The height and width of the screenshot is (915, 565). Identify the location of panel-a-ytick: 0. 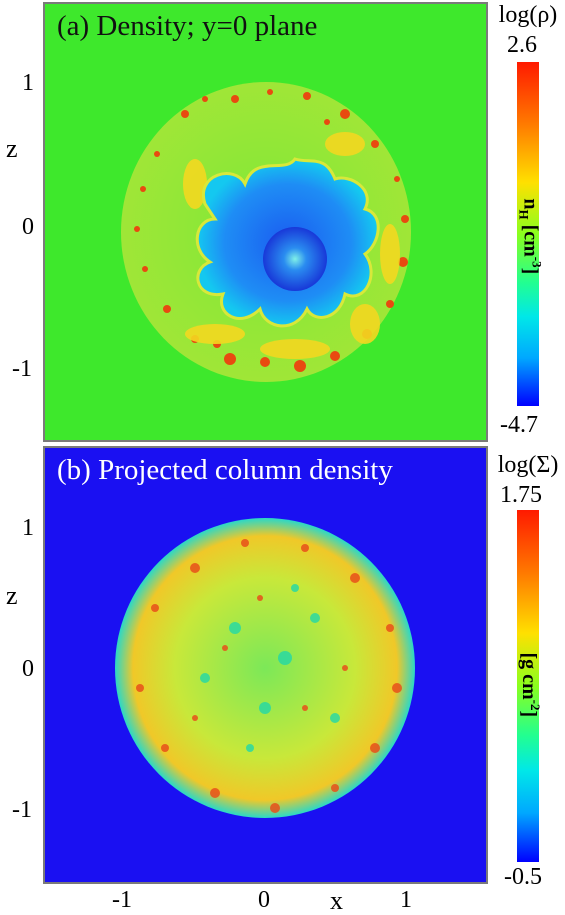
(28, 227).